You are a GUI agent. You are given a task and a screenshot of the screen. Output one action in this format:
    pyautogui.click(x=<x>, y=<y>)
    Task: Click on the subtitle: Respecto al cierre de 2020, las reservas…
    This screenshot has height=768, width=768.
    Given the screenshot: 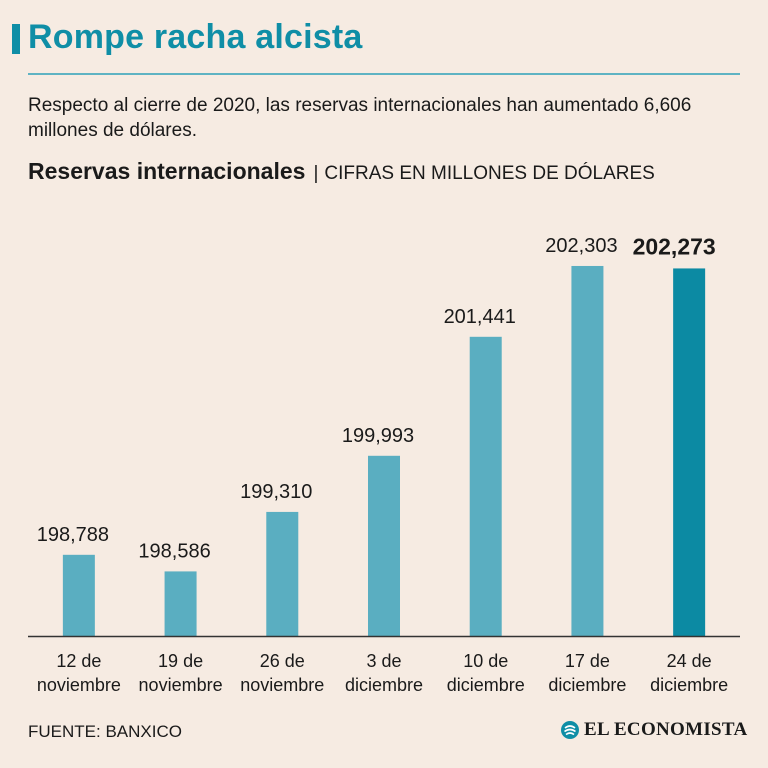 What is the action you would take?
    pyautogui.click(x=360, y=118)
    